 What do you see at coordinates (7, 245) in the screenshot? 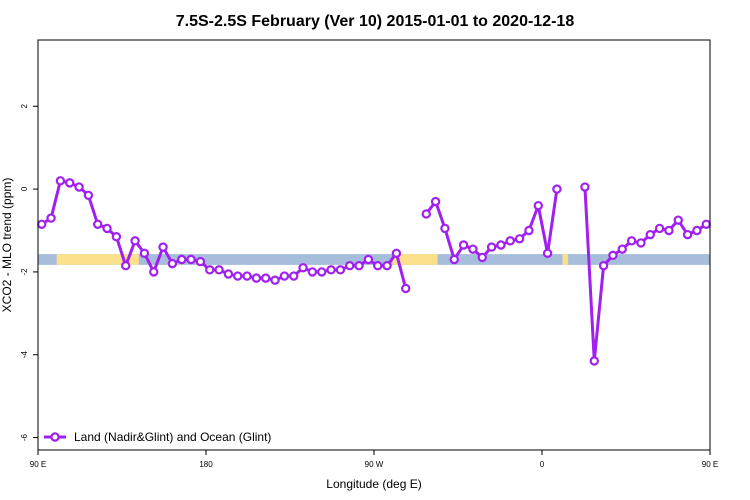
I see `y-axis-label: XCO2 - MLO trend (ppm)` at bounding box center [7, 245].